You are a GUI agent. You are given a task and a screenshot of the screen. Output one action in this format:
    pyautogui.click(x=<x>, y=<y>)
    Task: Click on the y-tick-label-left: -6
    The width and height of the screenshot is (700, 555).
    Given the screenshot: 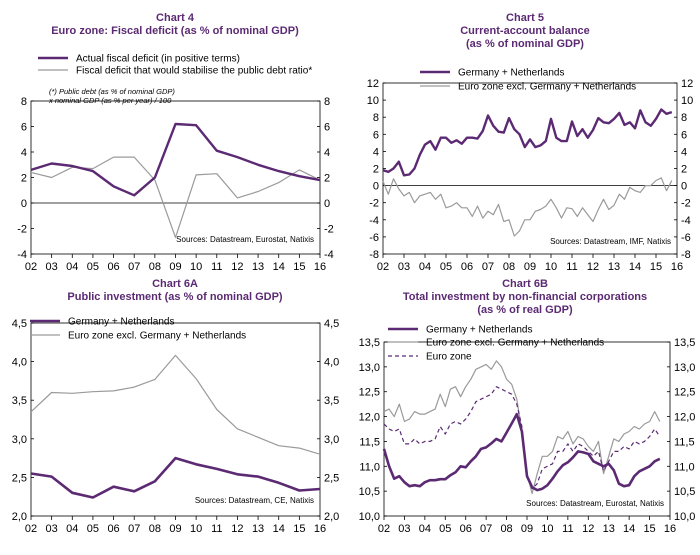 What is the action you would take?
    pyautogui.click(x=374, y=238)
    